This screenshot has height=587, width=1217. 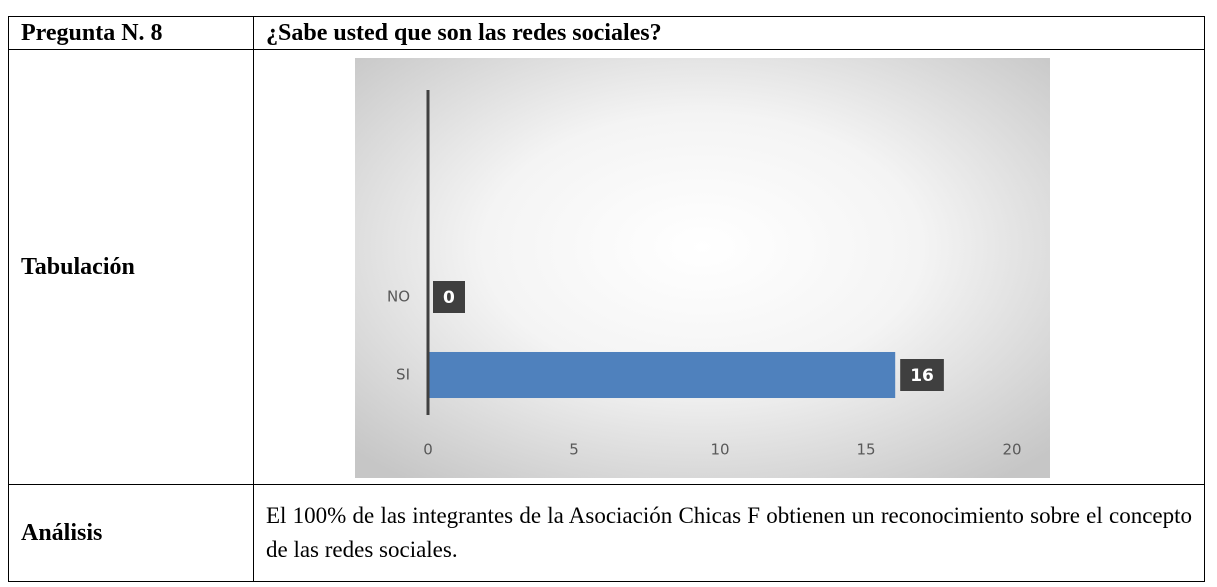 I want to click on data-label: 0, so click(x=449, y=298).